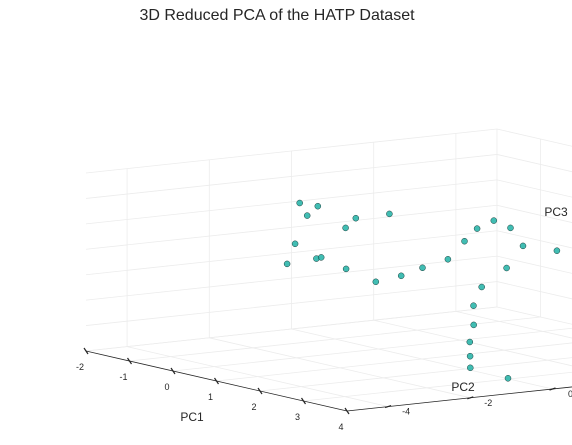 This screenshot has width=572, height=445. I want to click on y-tick-label: -4, so click(406, 412).